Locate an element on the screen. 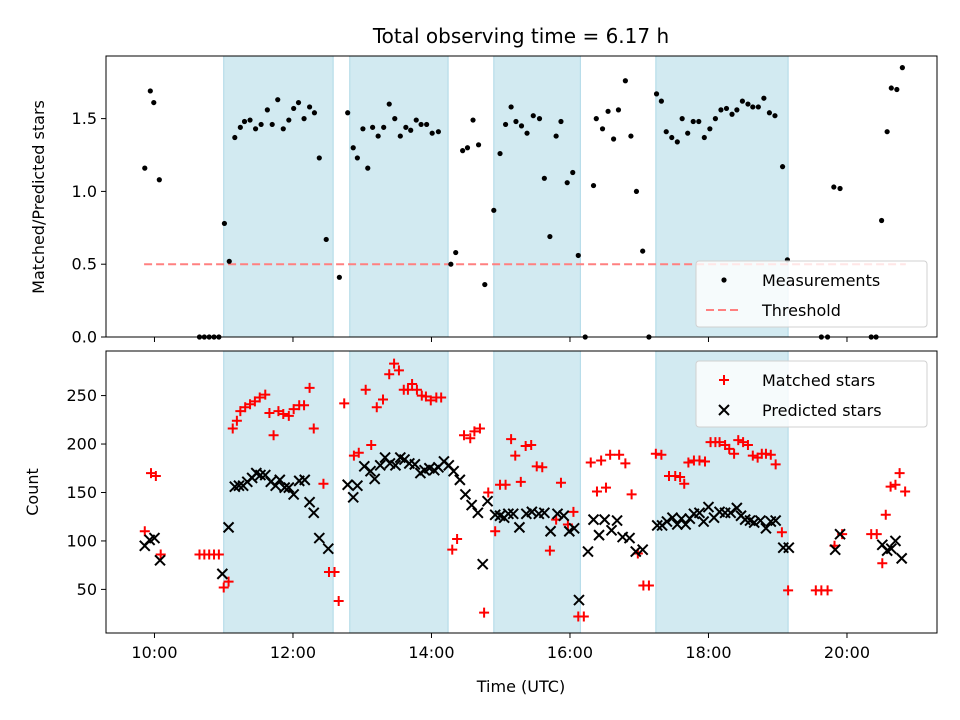 Image resolution: width=960 pixels, height=720 pixels. legend-swatch is located at coordinates (724, 410).